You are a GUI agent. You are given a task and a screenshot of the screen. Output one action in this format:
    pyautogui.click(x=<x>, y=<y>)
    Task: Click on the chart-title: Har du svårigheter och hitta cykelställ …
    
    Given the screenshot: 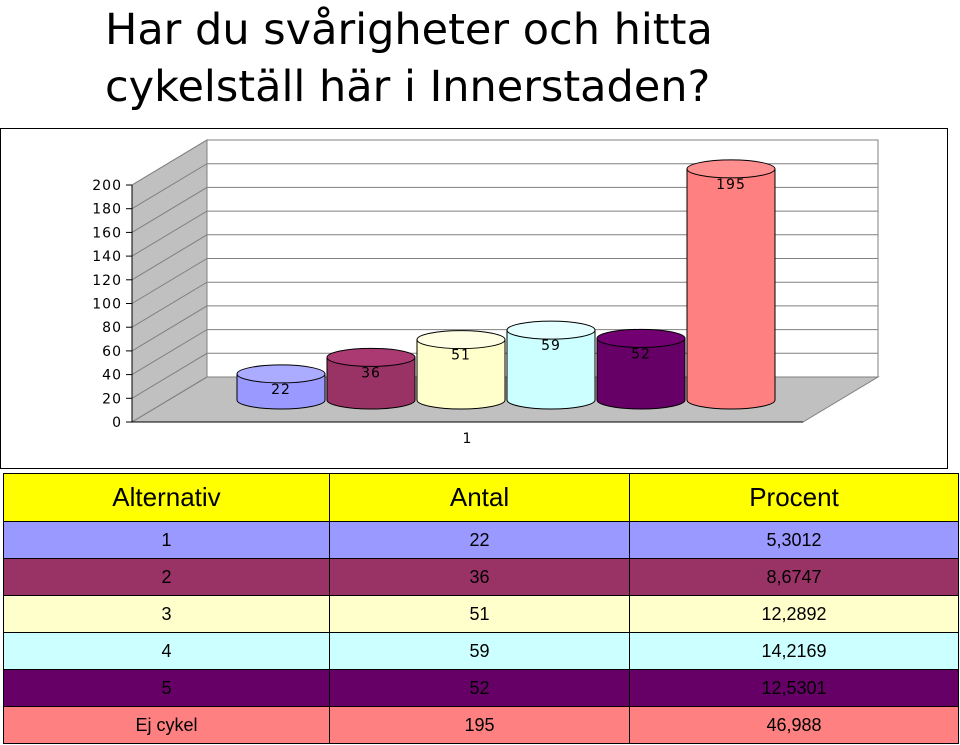 What is the action you would take?
    pyautogui.click(x=525, y=59)
    